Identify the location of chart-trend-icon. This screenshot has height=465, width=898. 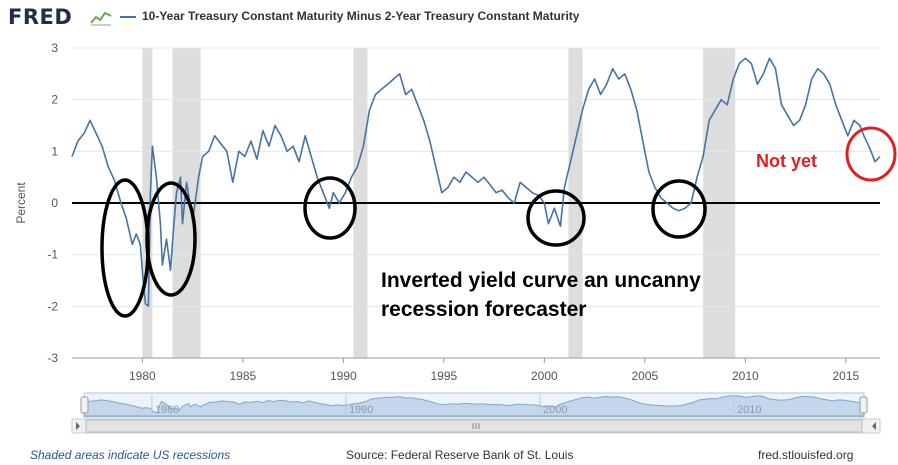
(101, 17).